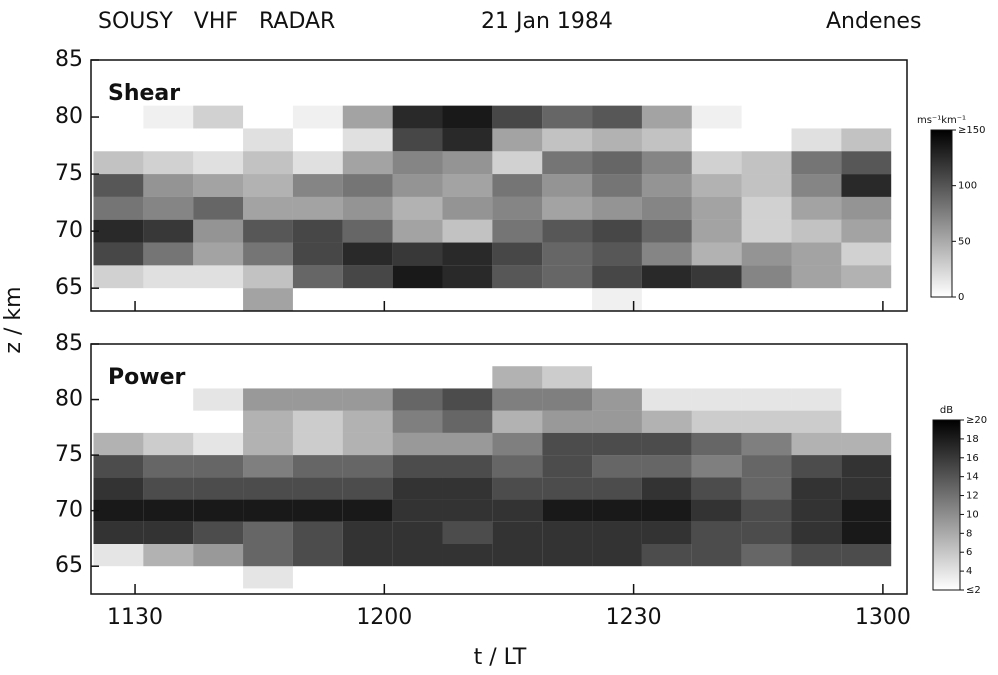 This screenshot has width=998, height=675. Describe the element at coordinates (69, 116) in the screenshot. I see `y-tick-label: 80` at that location.